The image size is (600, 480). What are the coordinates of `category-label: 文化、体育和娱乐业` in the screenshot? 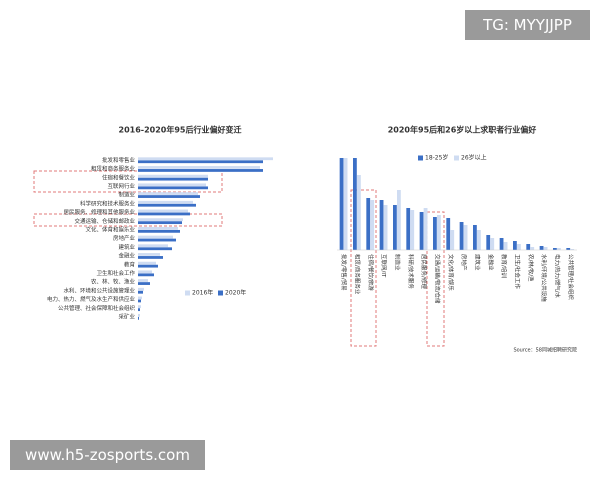 It's located at (110, 229).